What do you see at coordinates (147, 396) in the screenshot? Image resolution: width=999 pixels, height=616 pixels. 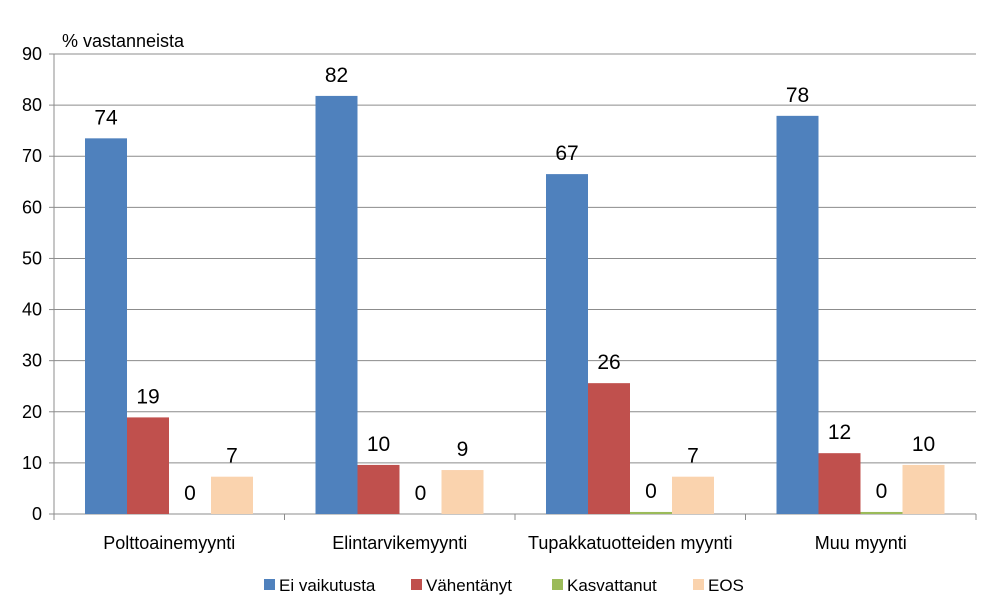 I see `data-label: 19` at bounding box center [147, 396].